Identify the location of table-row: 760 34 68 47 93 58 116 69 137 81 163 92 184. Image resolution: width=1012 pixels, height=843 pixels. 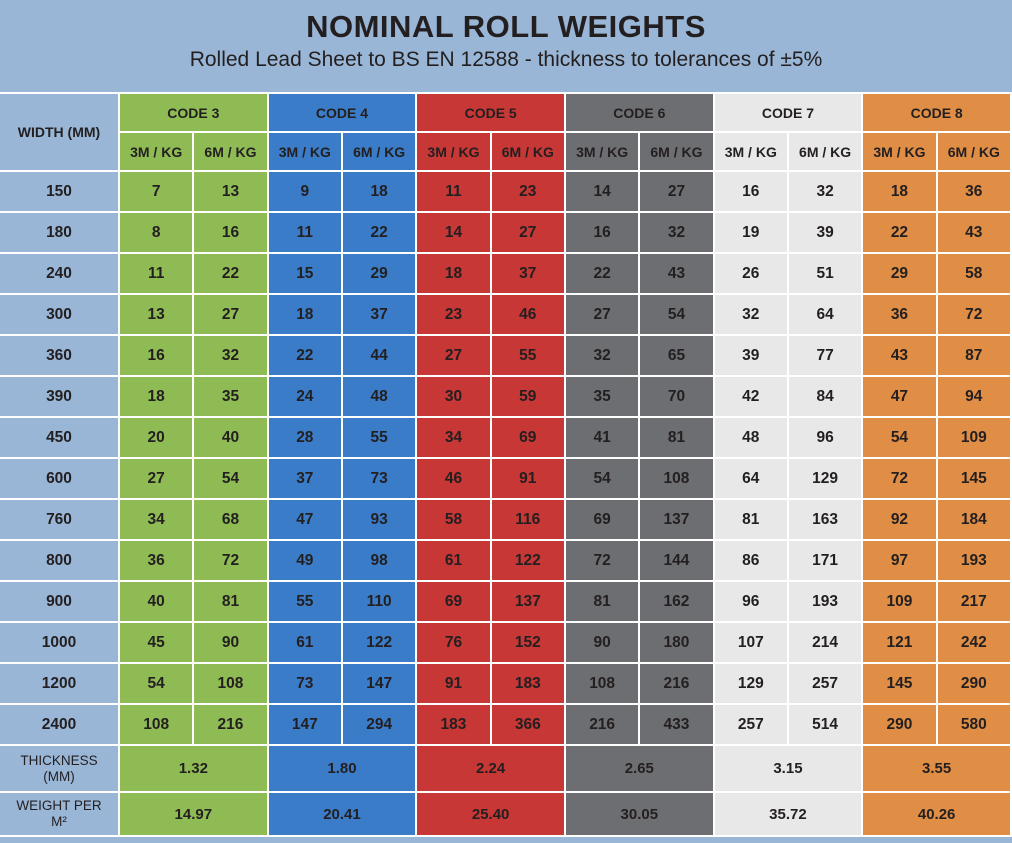
(506, 519).